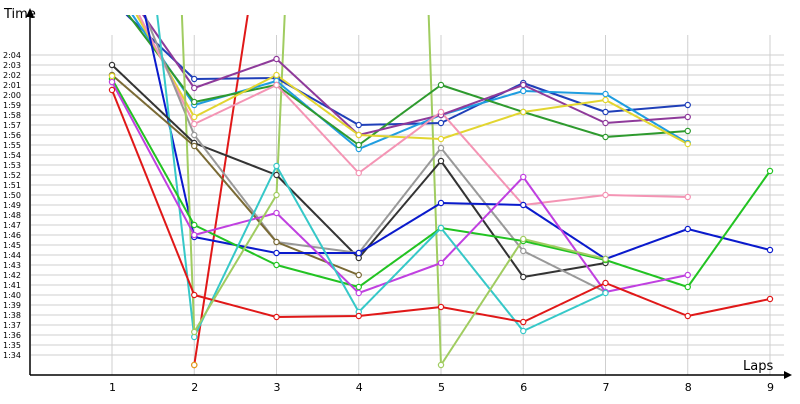  I want to click on y-tick-label: 1:42, so click(12, 275).